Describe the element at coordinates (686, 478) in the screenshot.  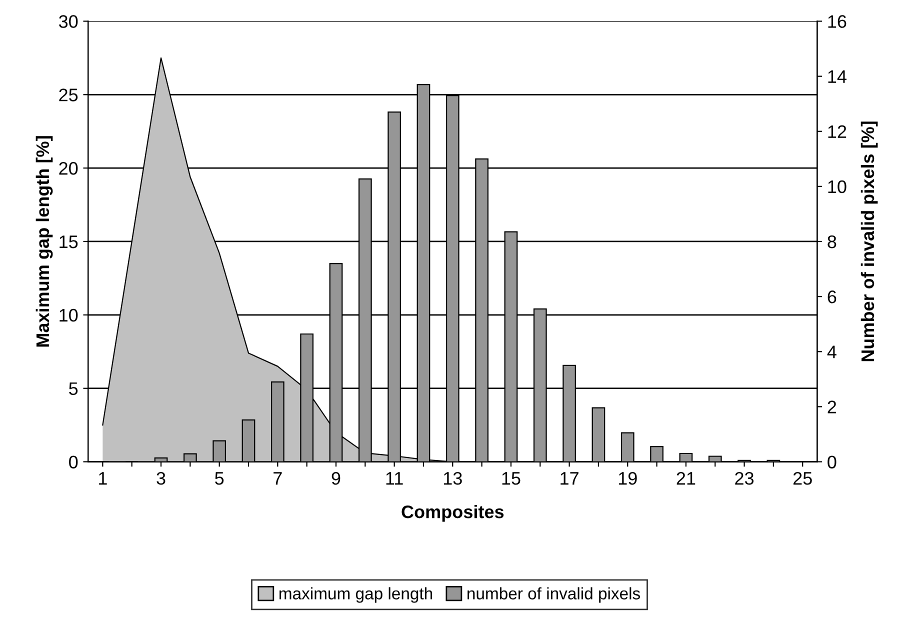
I see `x-tick-label: 21` at that location.